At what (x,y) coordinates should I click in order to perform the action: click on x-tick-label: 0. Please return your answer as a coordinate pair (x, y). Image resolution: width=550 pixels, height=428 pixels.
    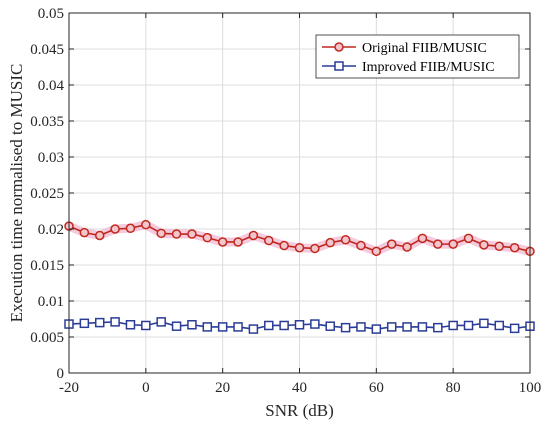
    Looking at the image, I should click on (146, 388).